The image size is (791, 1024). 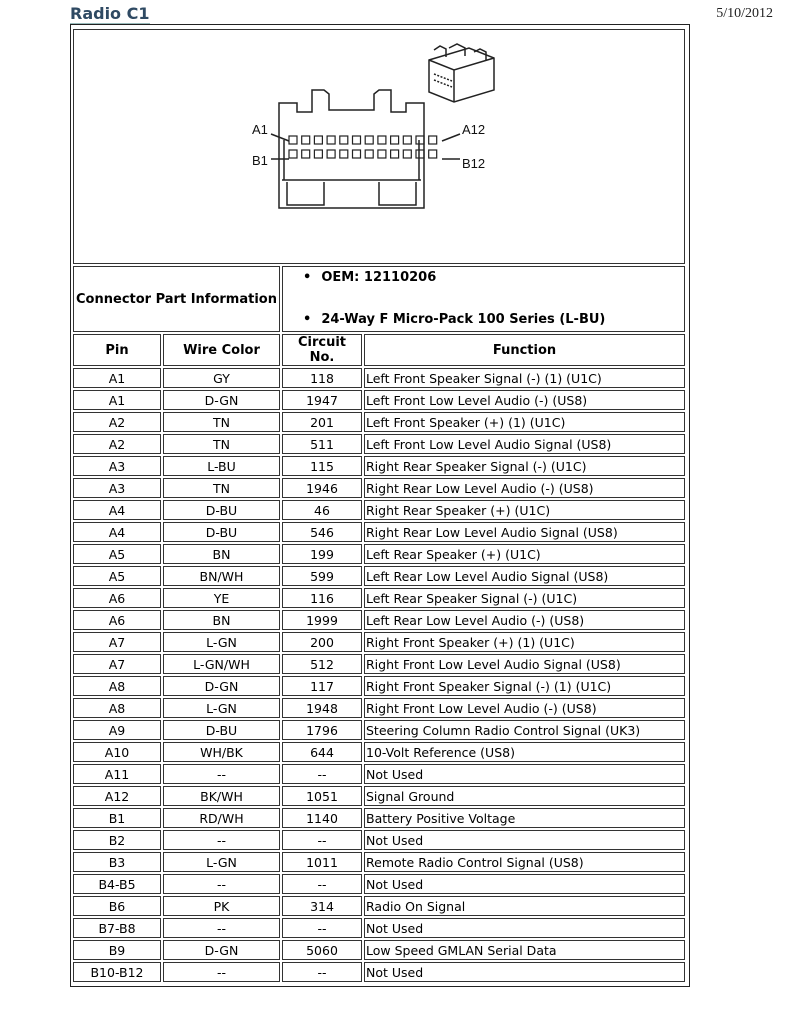 What do you see at coordinates (524, 422) in the screenshot?
I see `cell-function: Left Front Speaker (+) (1) (U1C)` at bounding box center [524, 422].